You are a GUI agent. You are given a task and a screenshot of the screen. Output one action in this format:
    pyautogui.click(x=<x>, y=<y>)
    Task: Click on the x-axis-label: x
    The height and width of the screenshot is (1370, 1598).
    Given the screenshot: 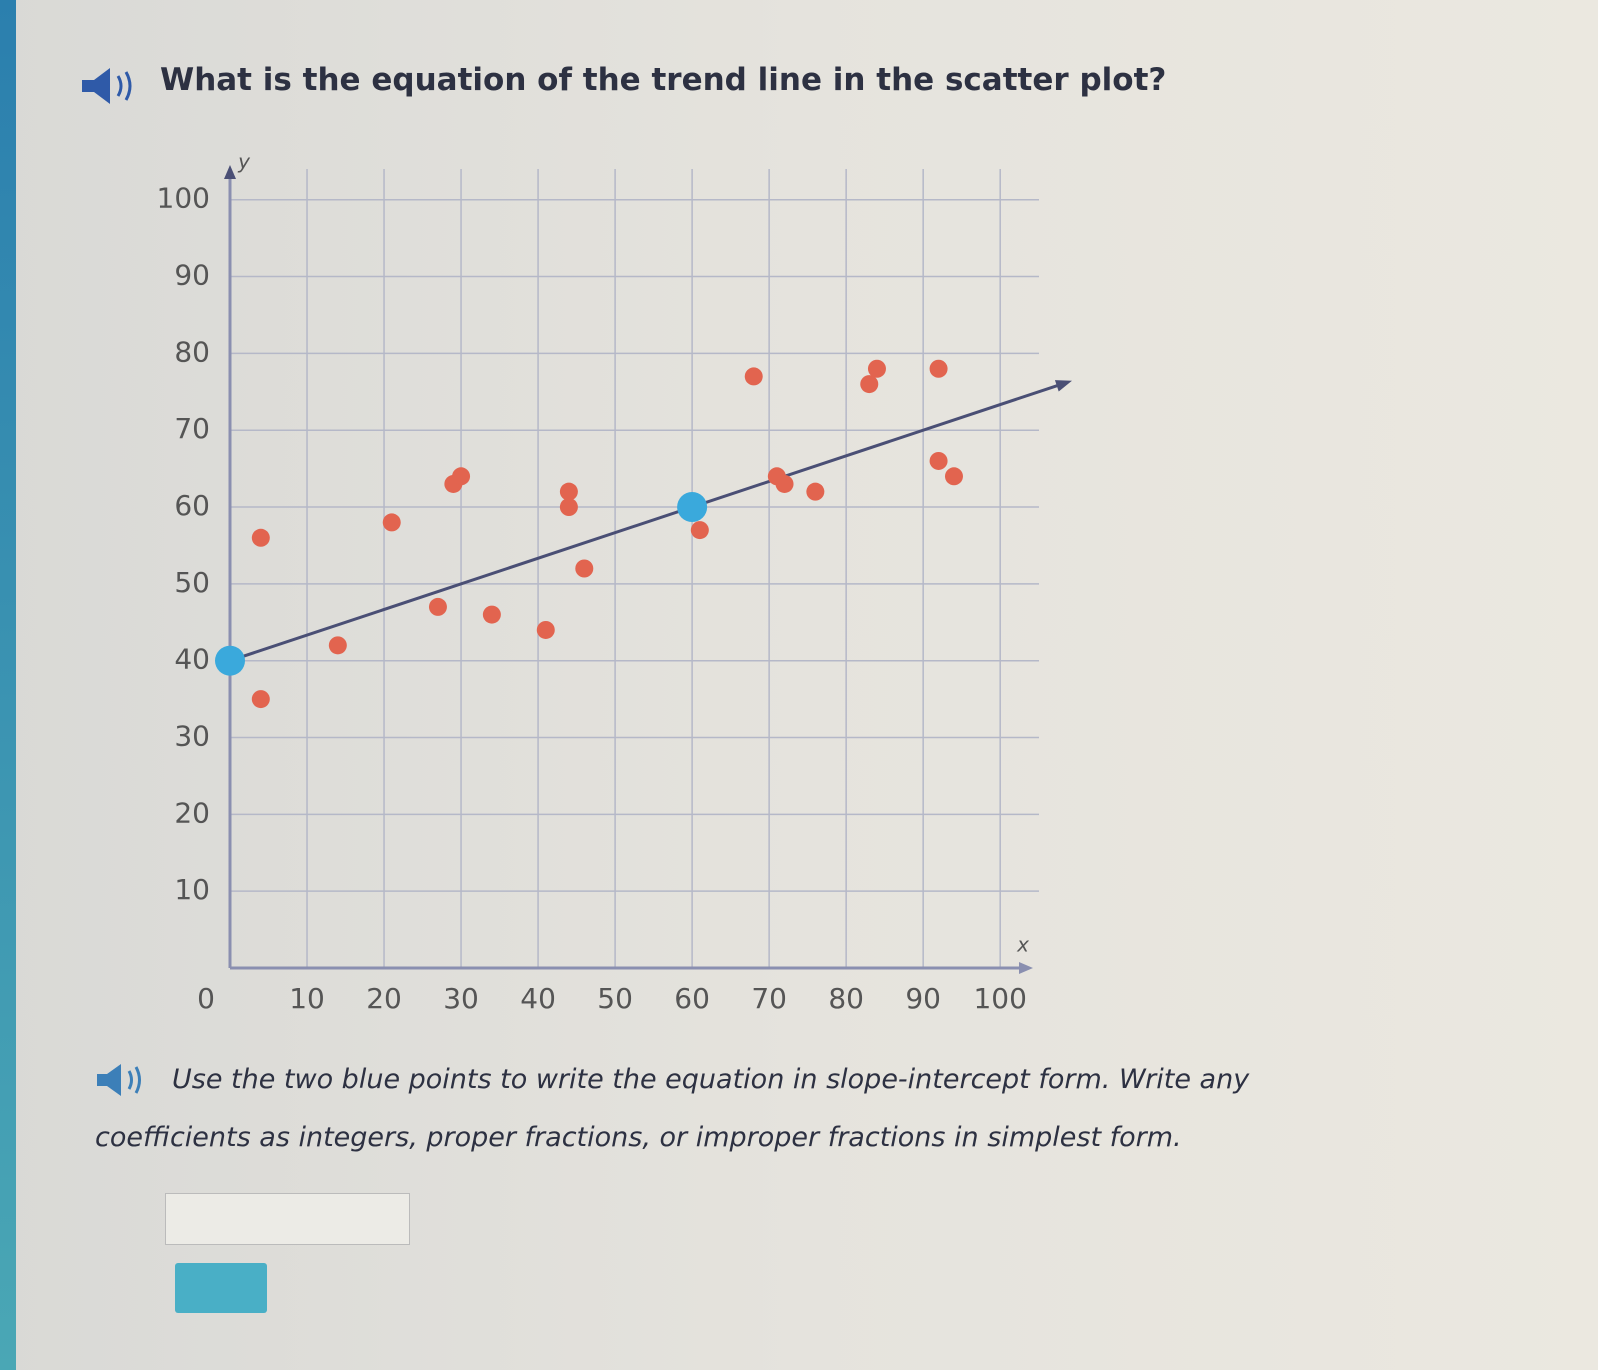 What is the action you would take?
    pyautogui.click(x=1022, y=945)
    